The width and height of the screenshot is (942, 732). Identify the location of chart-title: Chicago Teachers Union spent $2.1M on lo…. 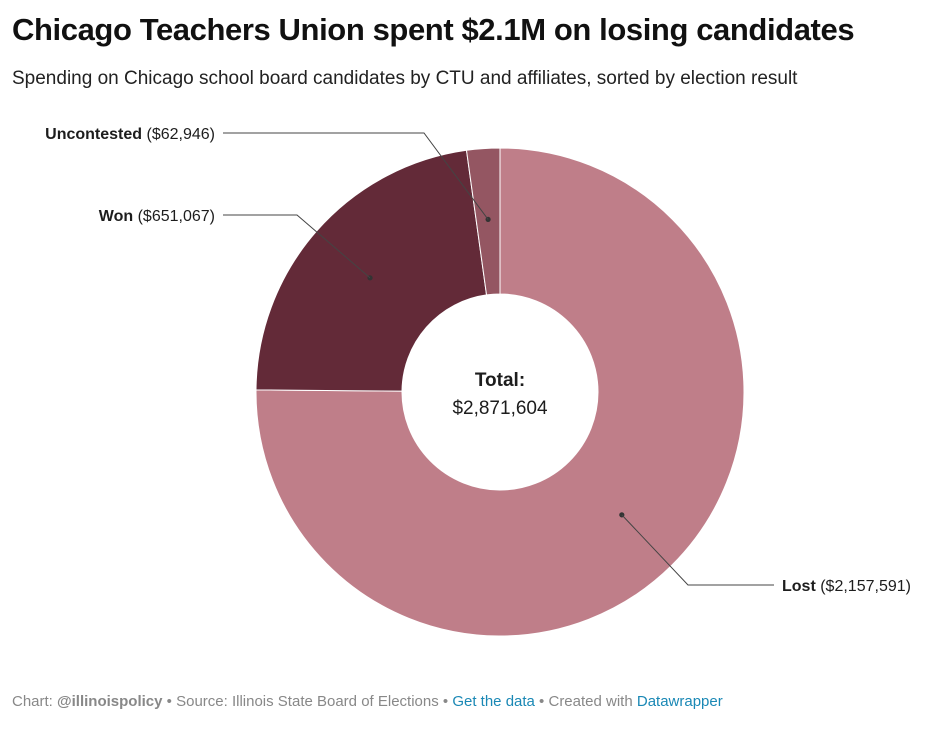
(433, 29).